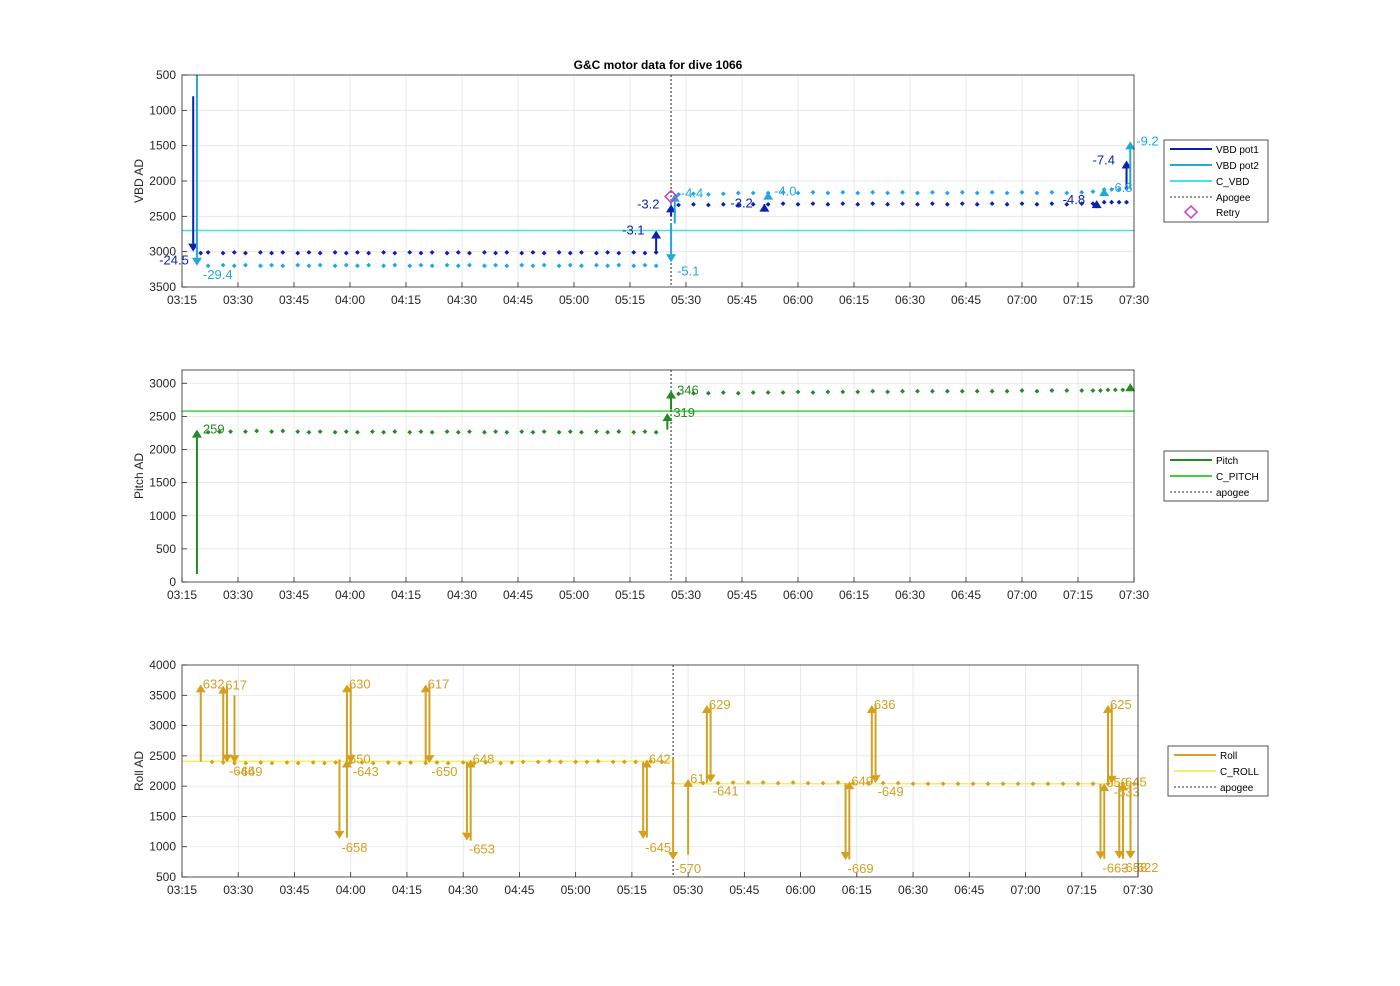 The width and height of the screenshot is (1400, 986). What do you see at coordinates (162, 771) in the screenshot?
I see `roll-y-tick-labels: 500 1000 1500 2000 2500 3000 3500 4000` at bounding box center [162, 771].